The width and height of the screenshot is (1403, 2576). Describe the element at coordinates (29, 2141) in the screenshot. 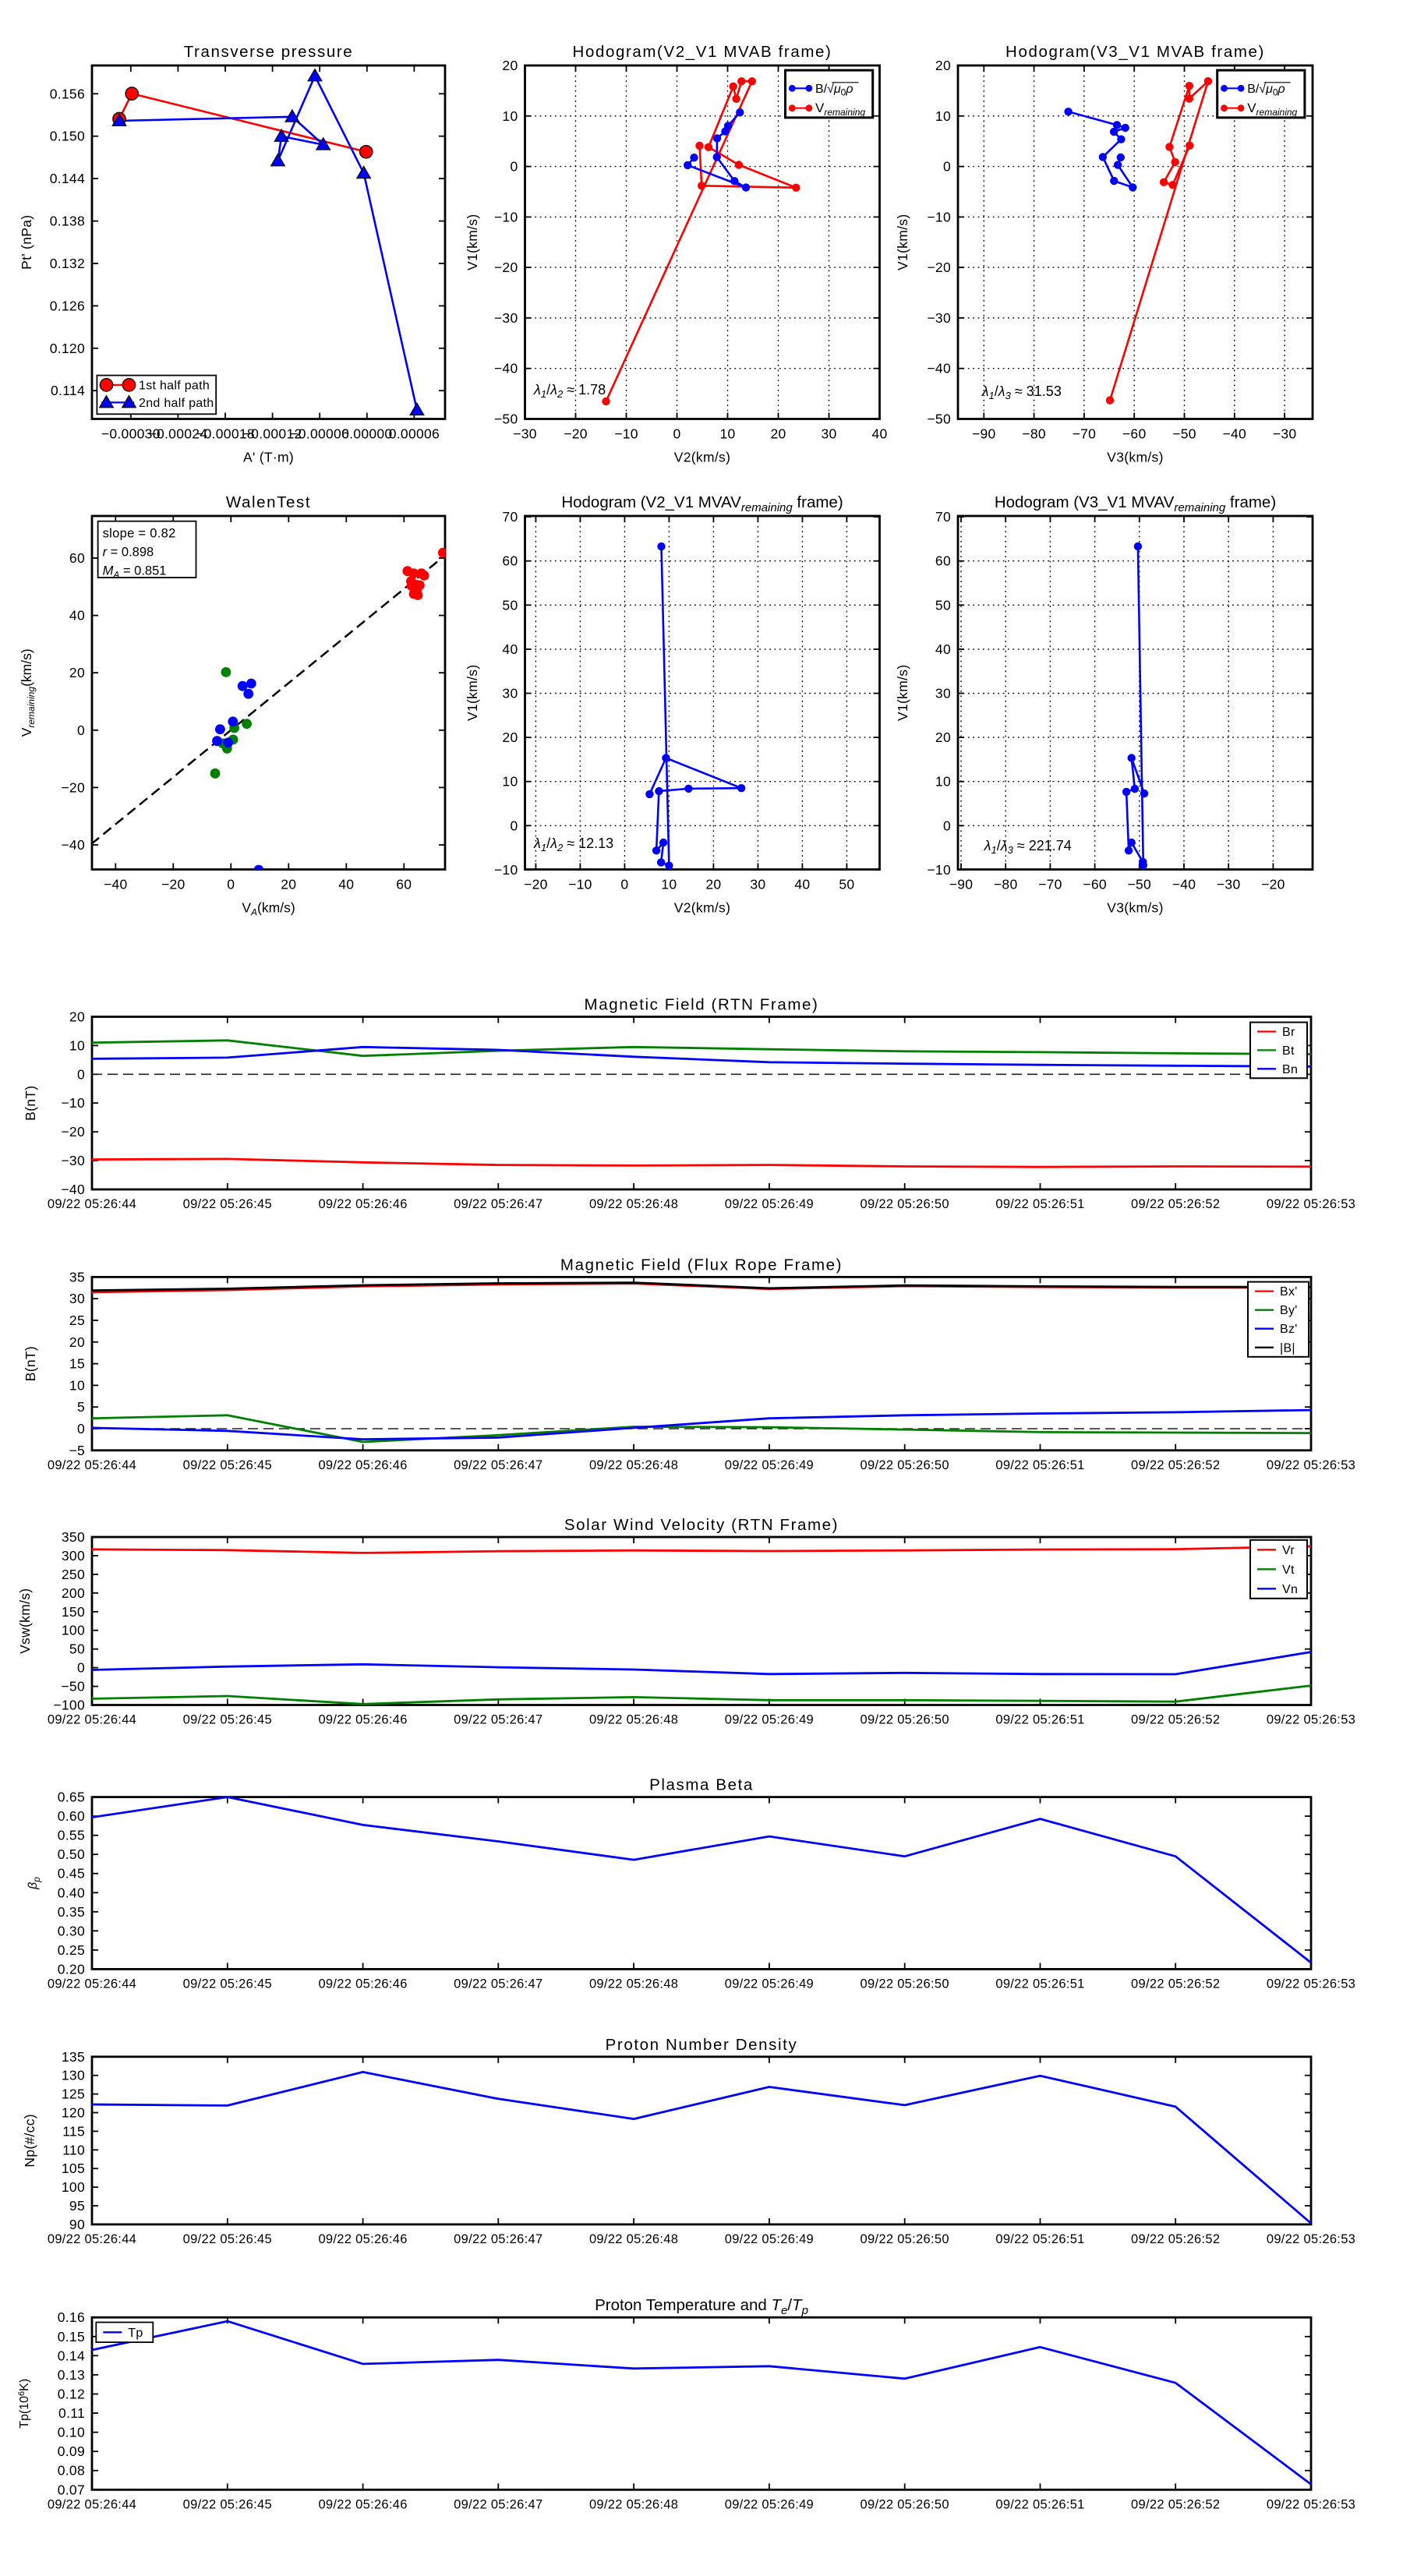

I see `svg-text: Np(#/cc)` at that location.